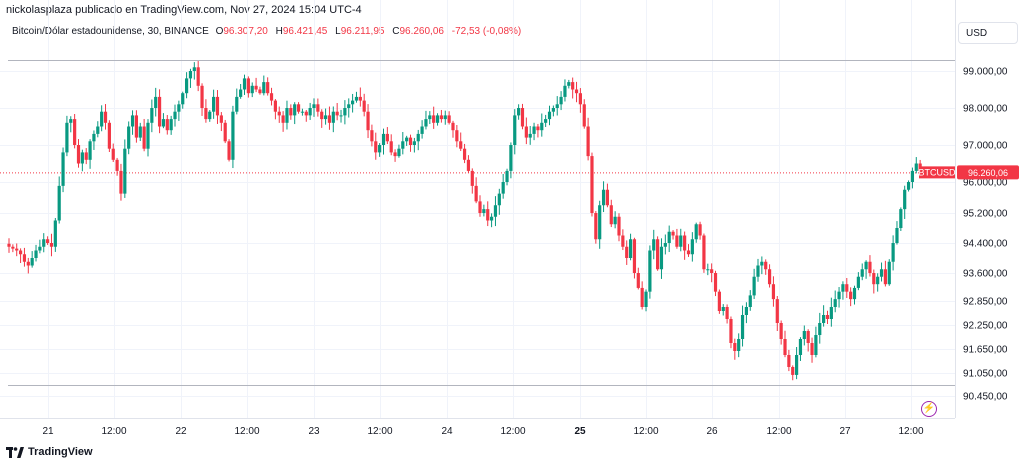 This screenshot has height=467, width=1024. Describe the element at coordinates (937, 172) in the screenshot. I see `symbol-tag: BTCUSD` at that location.